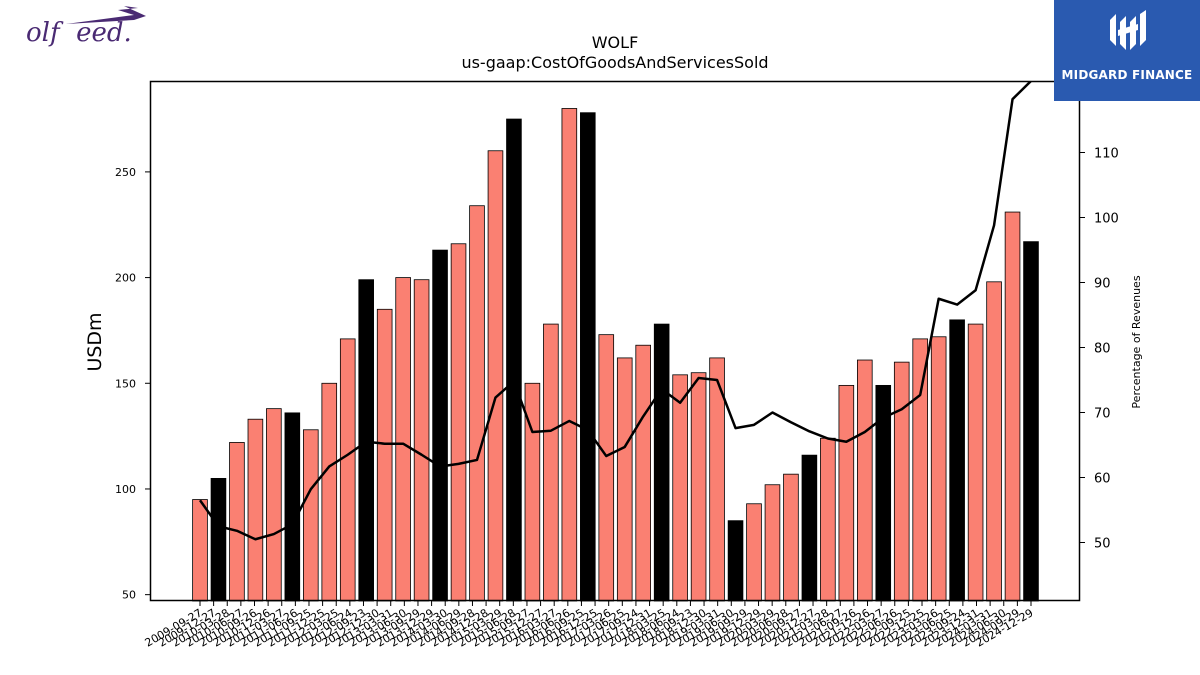 This screenshot has height=675, width=1200. What do you see at coordinates (1128, 30) in the screenshot?
I see `midgard-emblem-icon` at bounding box center [1128, 30].